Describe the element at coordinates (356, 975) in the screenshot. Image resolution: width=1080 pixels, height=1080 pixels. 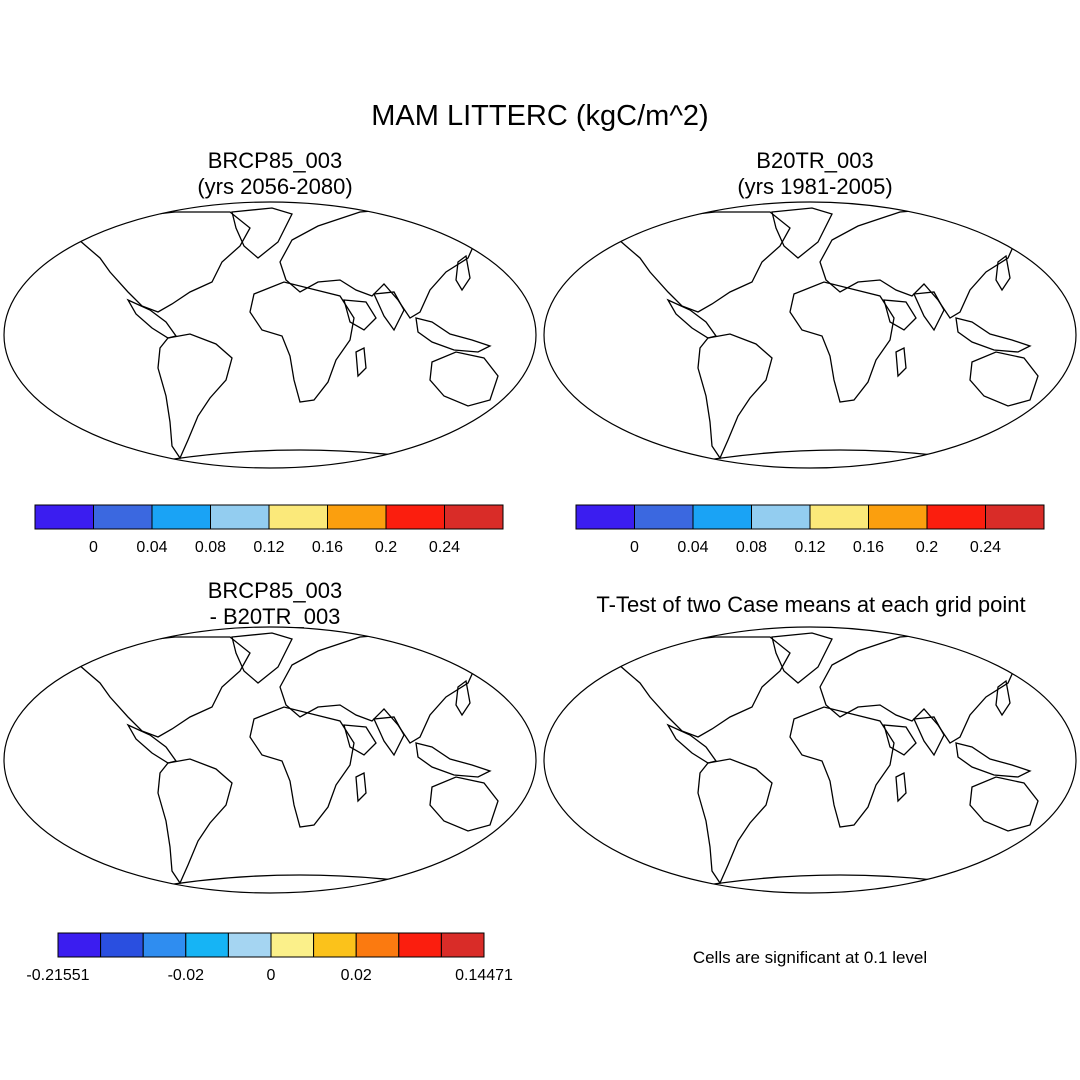
I see `colorbar-label: 0.02` at that location.